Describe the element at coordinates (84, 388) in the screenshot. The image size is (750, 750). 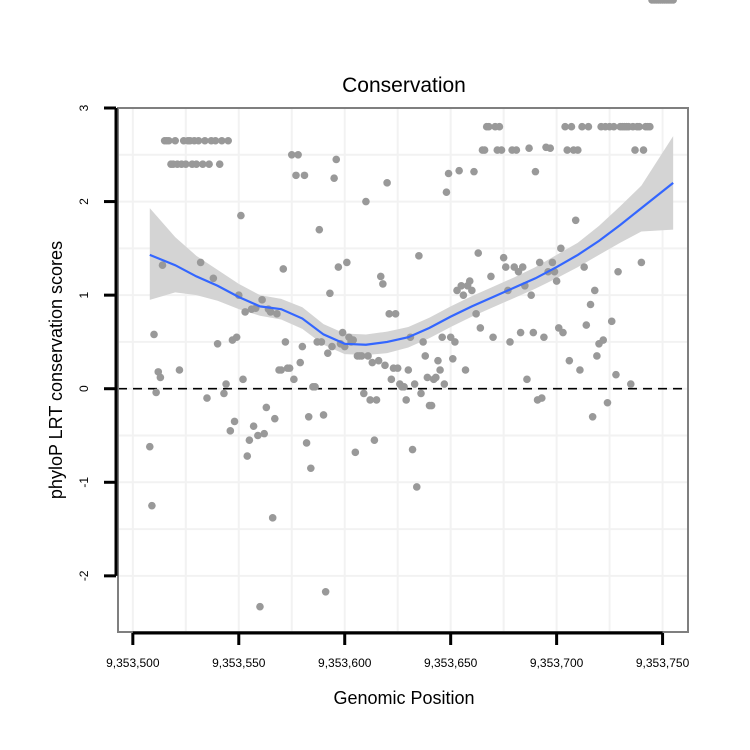
I see `y-tick-label: 0` at that location.